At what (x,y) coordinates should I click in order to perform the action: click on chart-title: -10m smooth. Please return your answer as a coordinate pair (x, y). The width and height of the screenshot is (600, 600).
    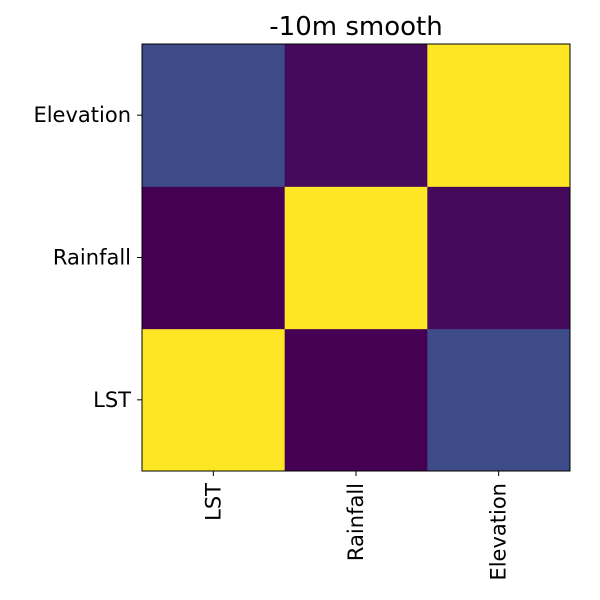
    Looking at the image, I should click on (355, 27).